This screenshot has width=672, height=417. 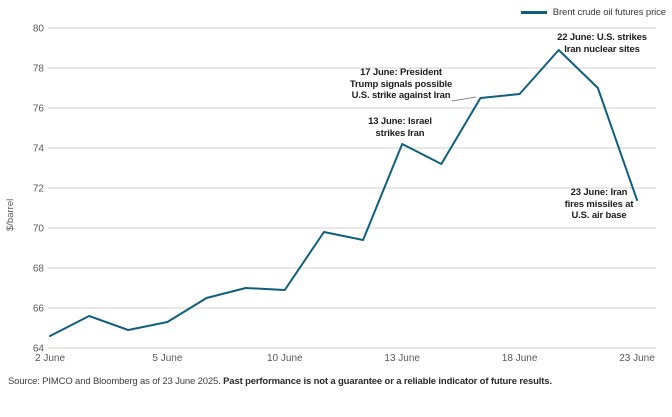 I want to click on y-tick-label: 76, so click(x=39, y=109).